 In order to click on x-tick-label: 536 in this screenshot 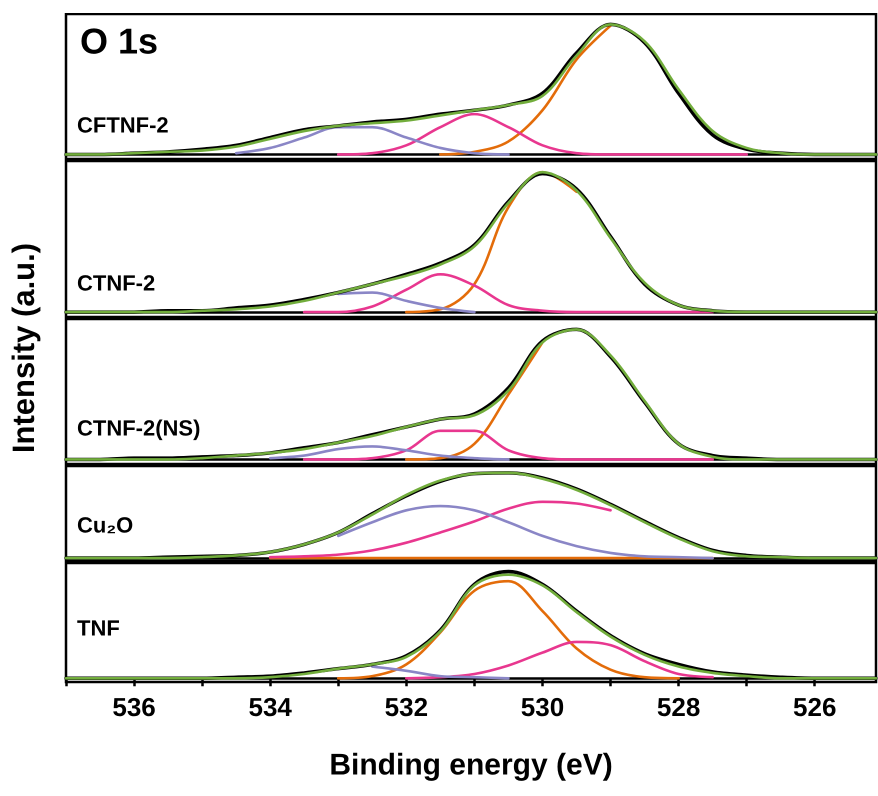, I will do `click(134, 707)`.